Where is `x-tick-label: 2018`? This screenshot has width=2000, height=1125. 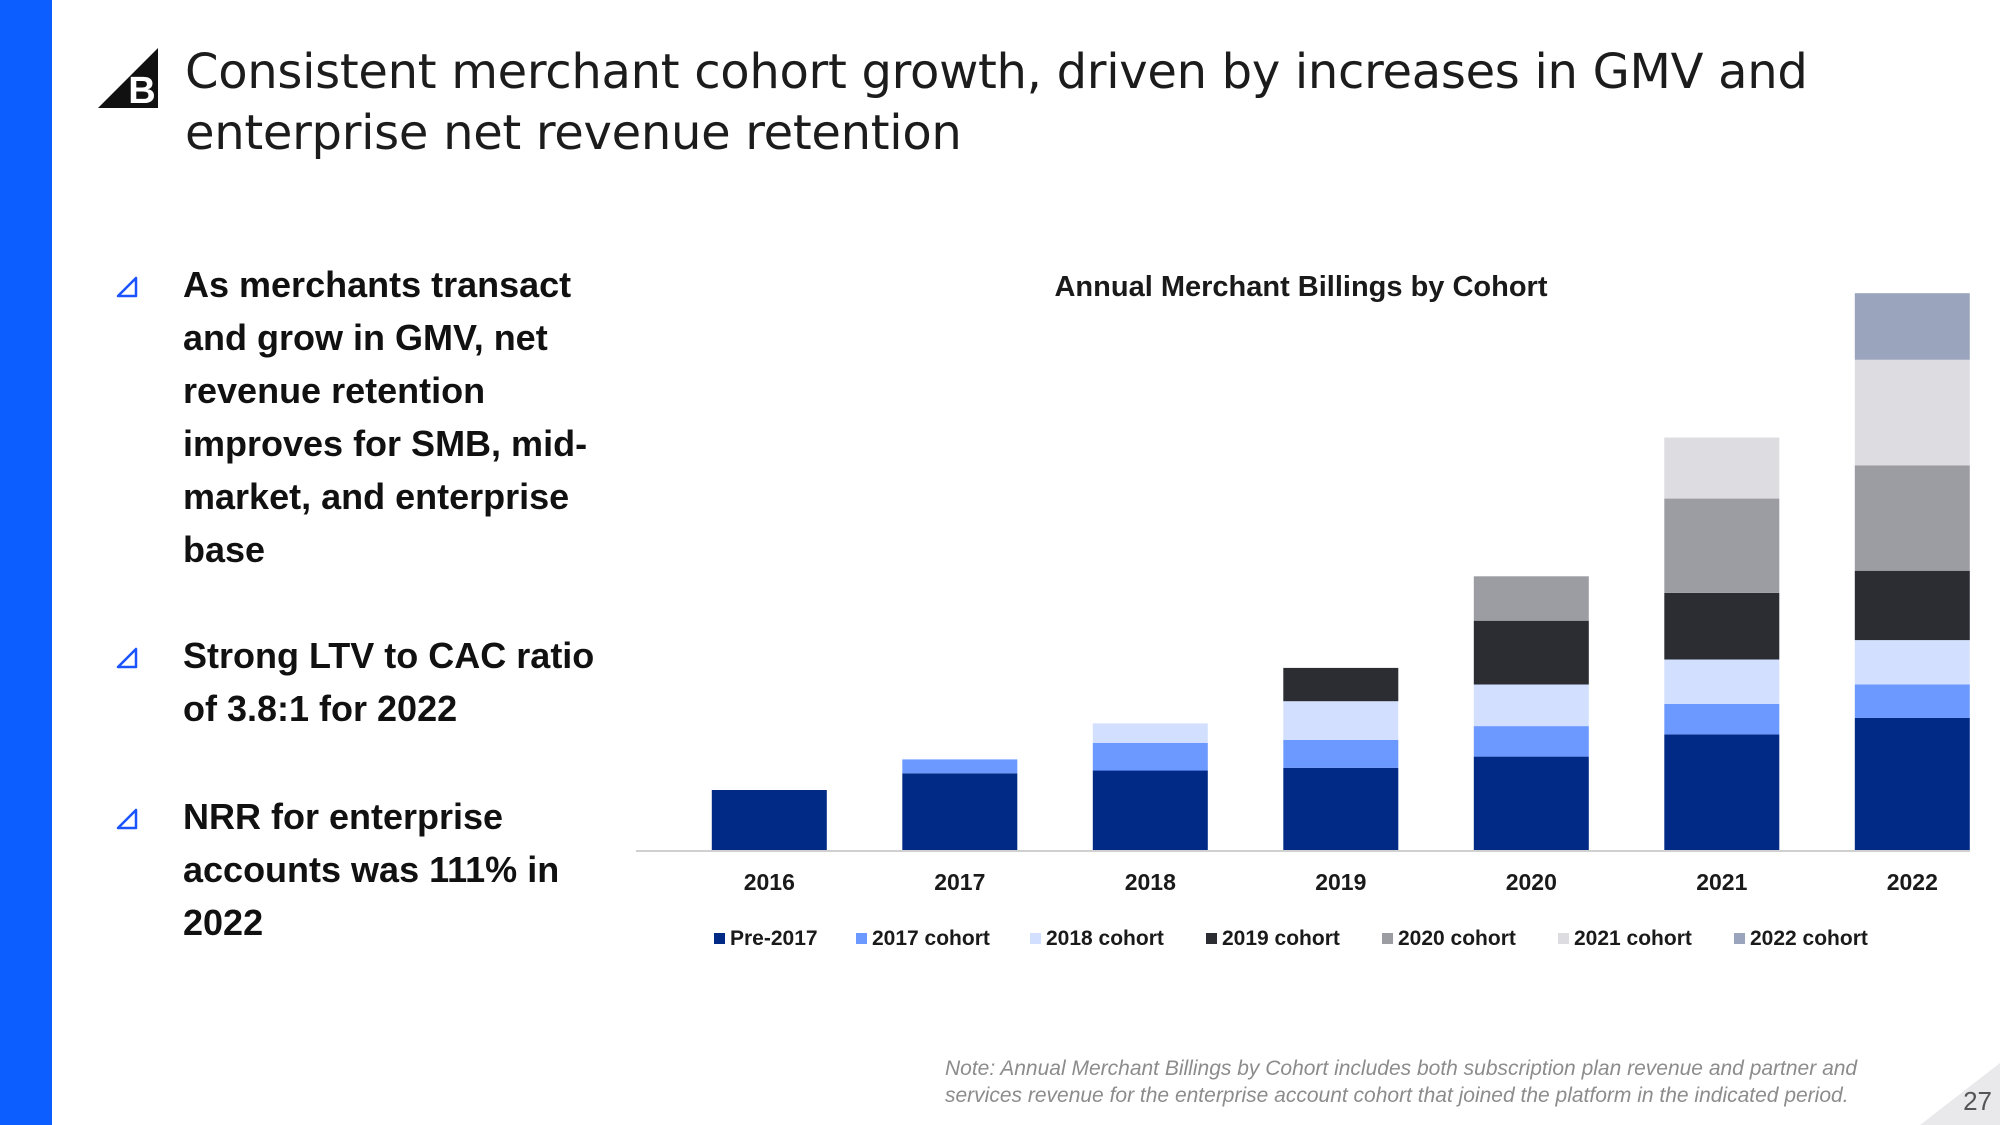 x-tick-label: 2018 is located at coordinates (1150, 882).